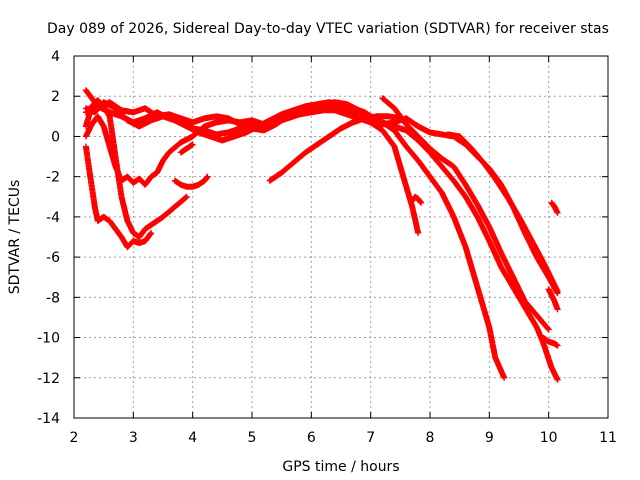 Image resolution: width=640 pixels, height=480 pixels. I want to click on x-tick-label: 3, so click(133, 438).